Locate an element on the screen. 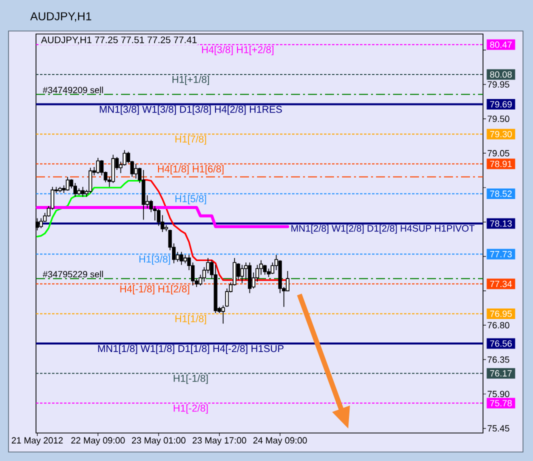 The image size is (533, 461). y-tick-label: 79.50 is located at coordinates (499, 119).